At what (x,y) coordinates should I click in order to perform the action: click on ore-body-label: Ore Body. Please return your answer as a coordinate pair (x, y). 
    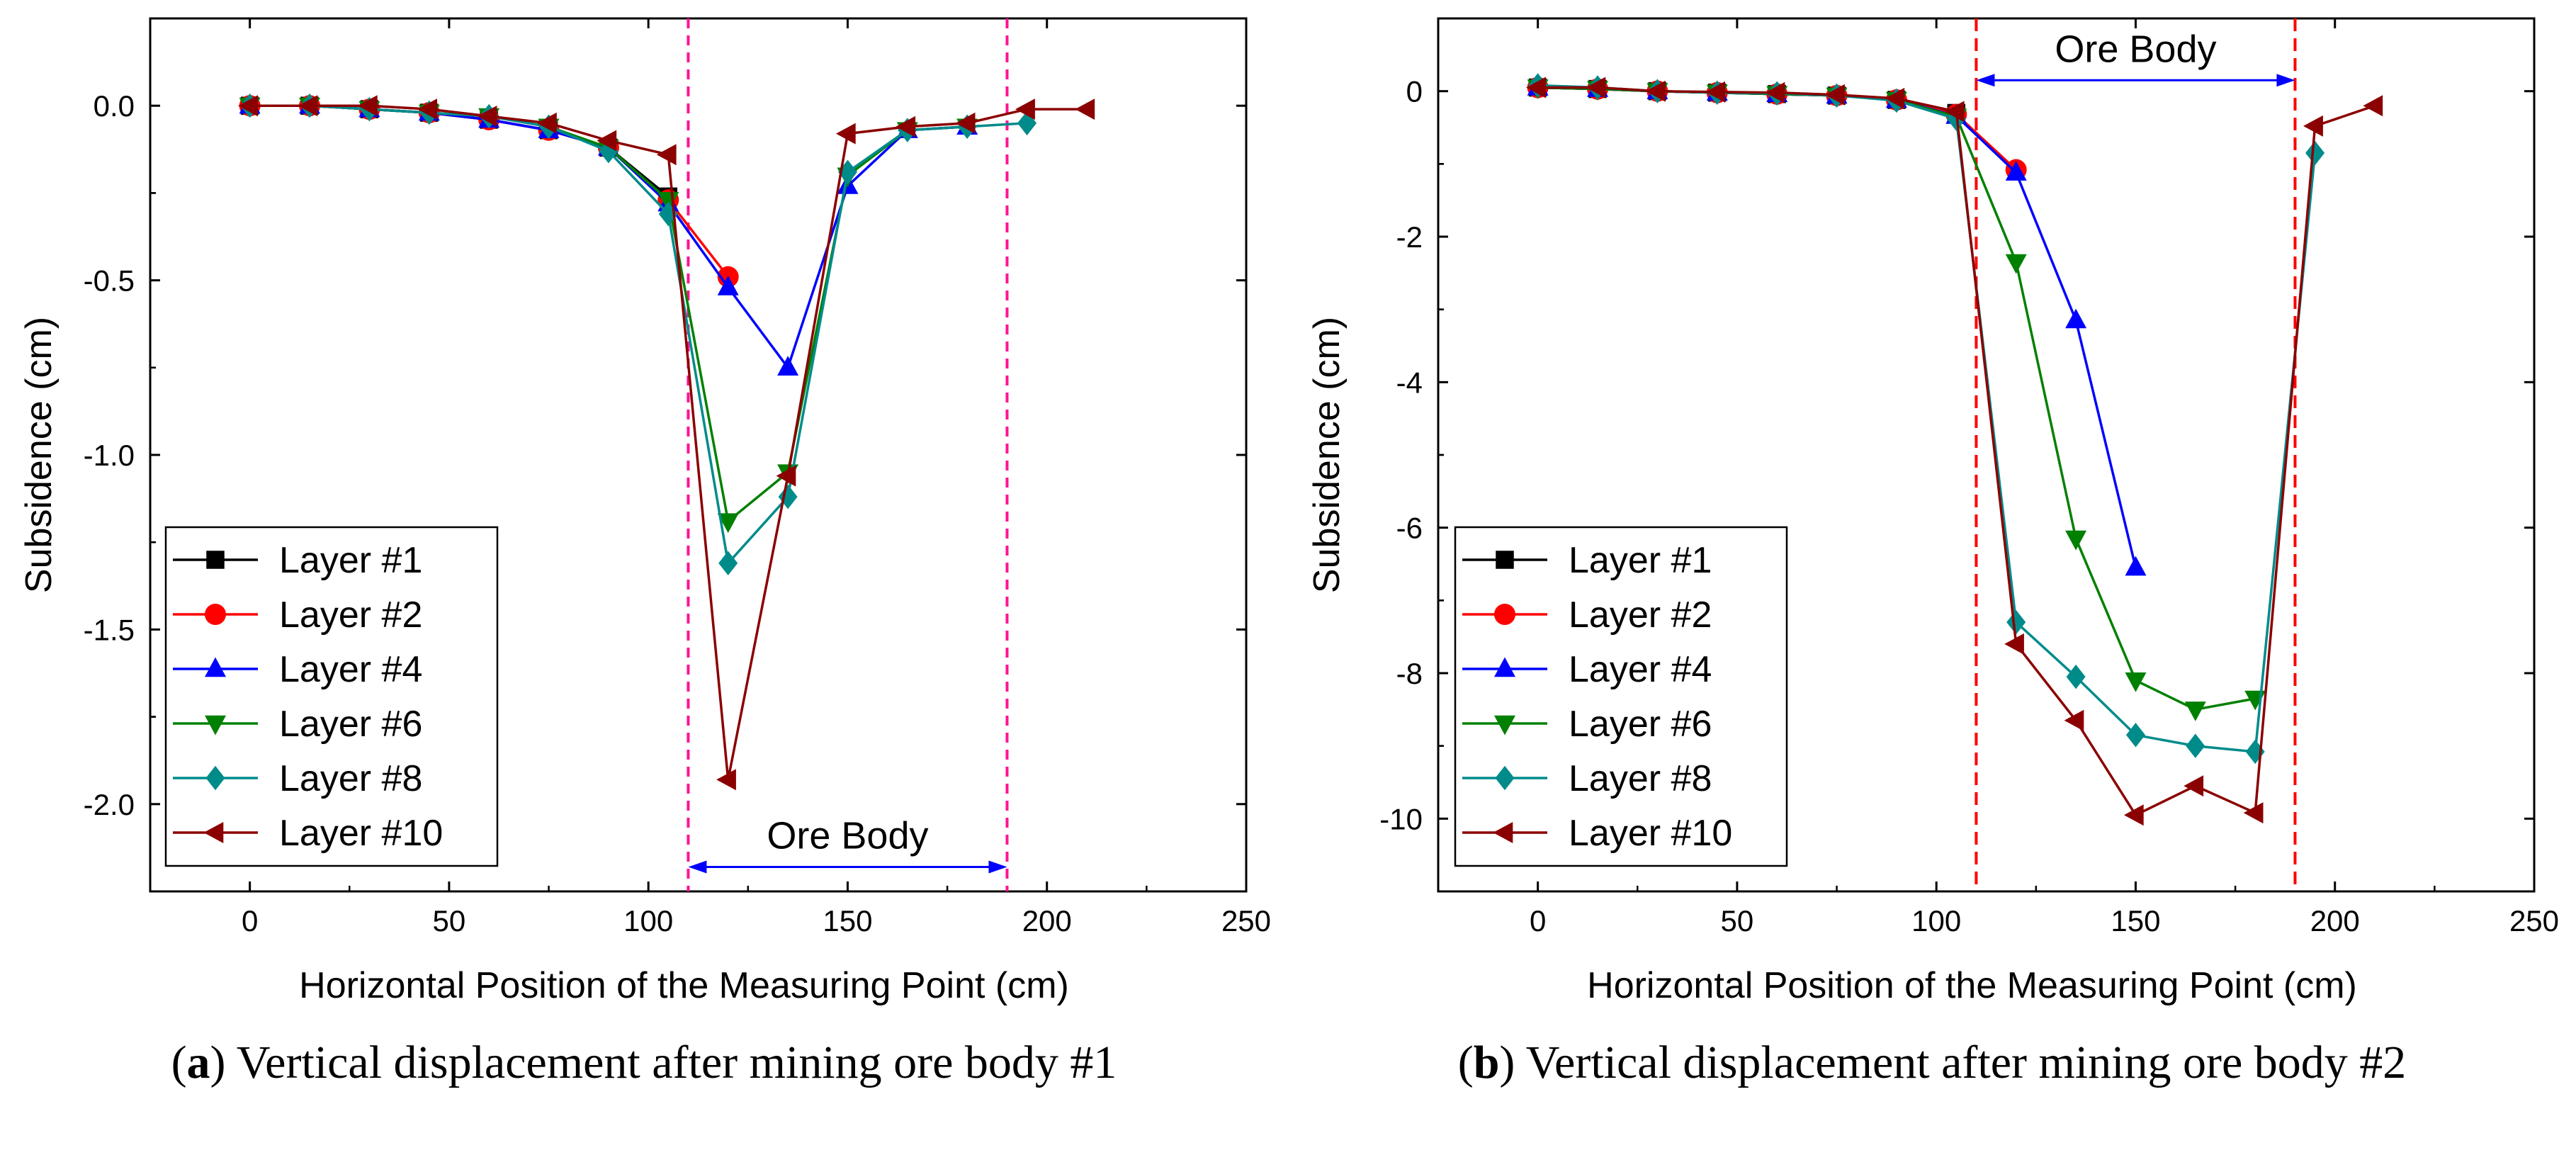
    Looking at the image, I should click on (2135, 49).